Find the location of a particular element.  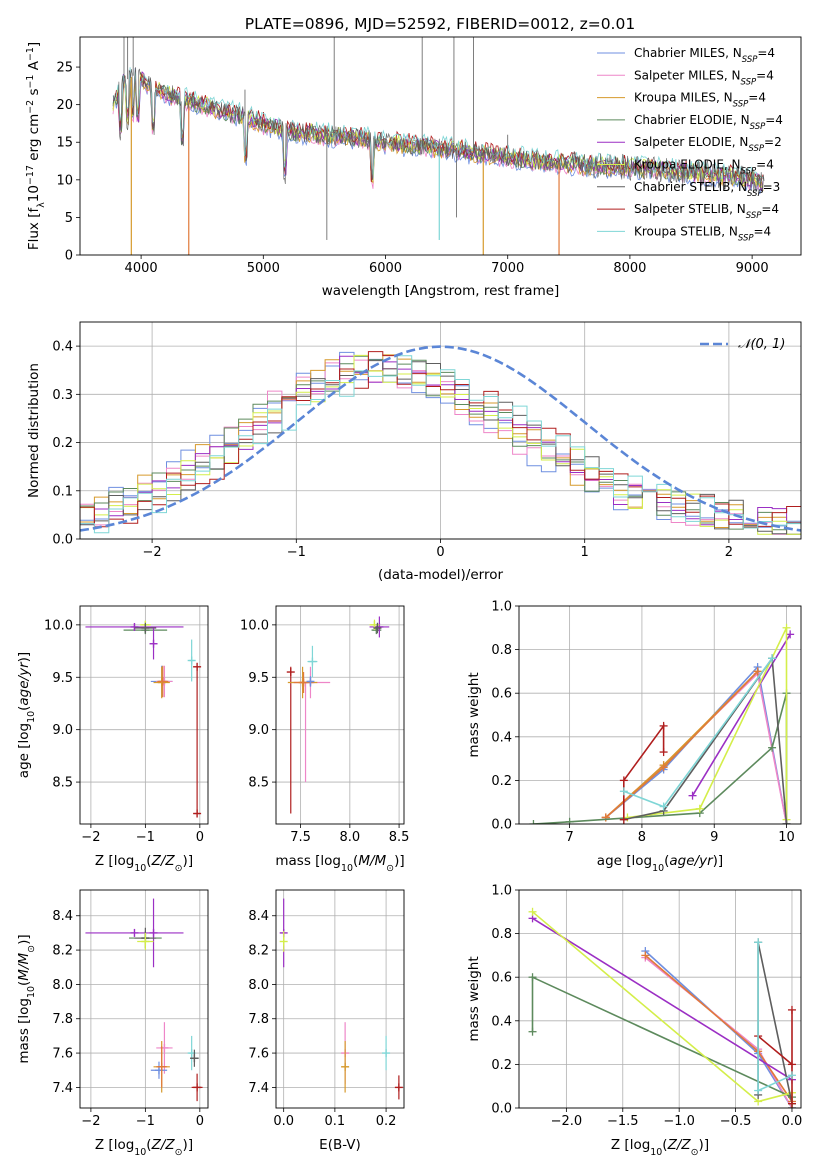

y-tick-label: 0.0 is located at coordinates (501, 1109).